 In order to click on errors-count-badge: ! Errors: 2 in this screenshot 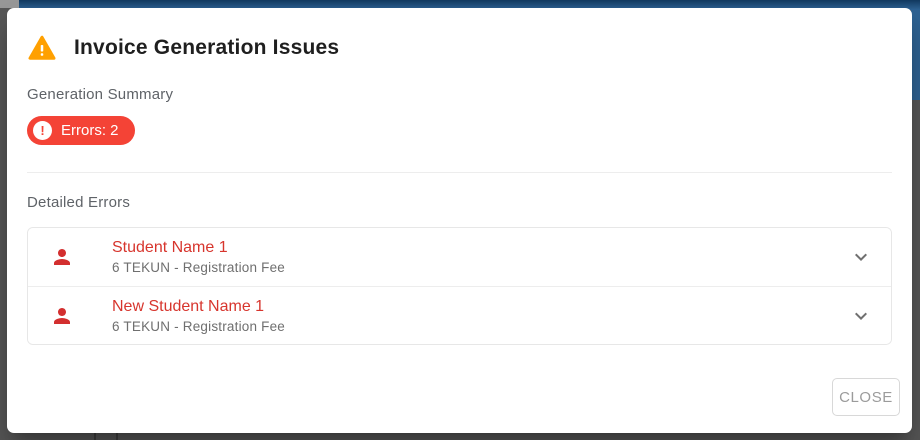, I will do `click(81, 130)`.